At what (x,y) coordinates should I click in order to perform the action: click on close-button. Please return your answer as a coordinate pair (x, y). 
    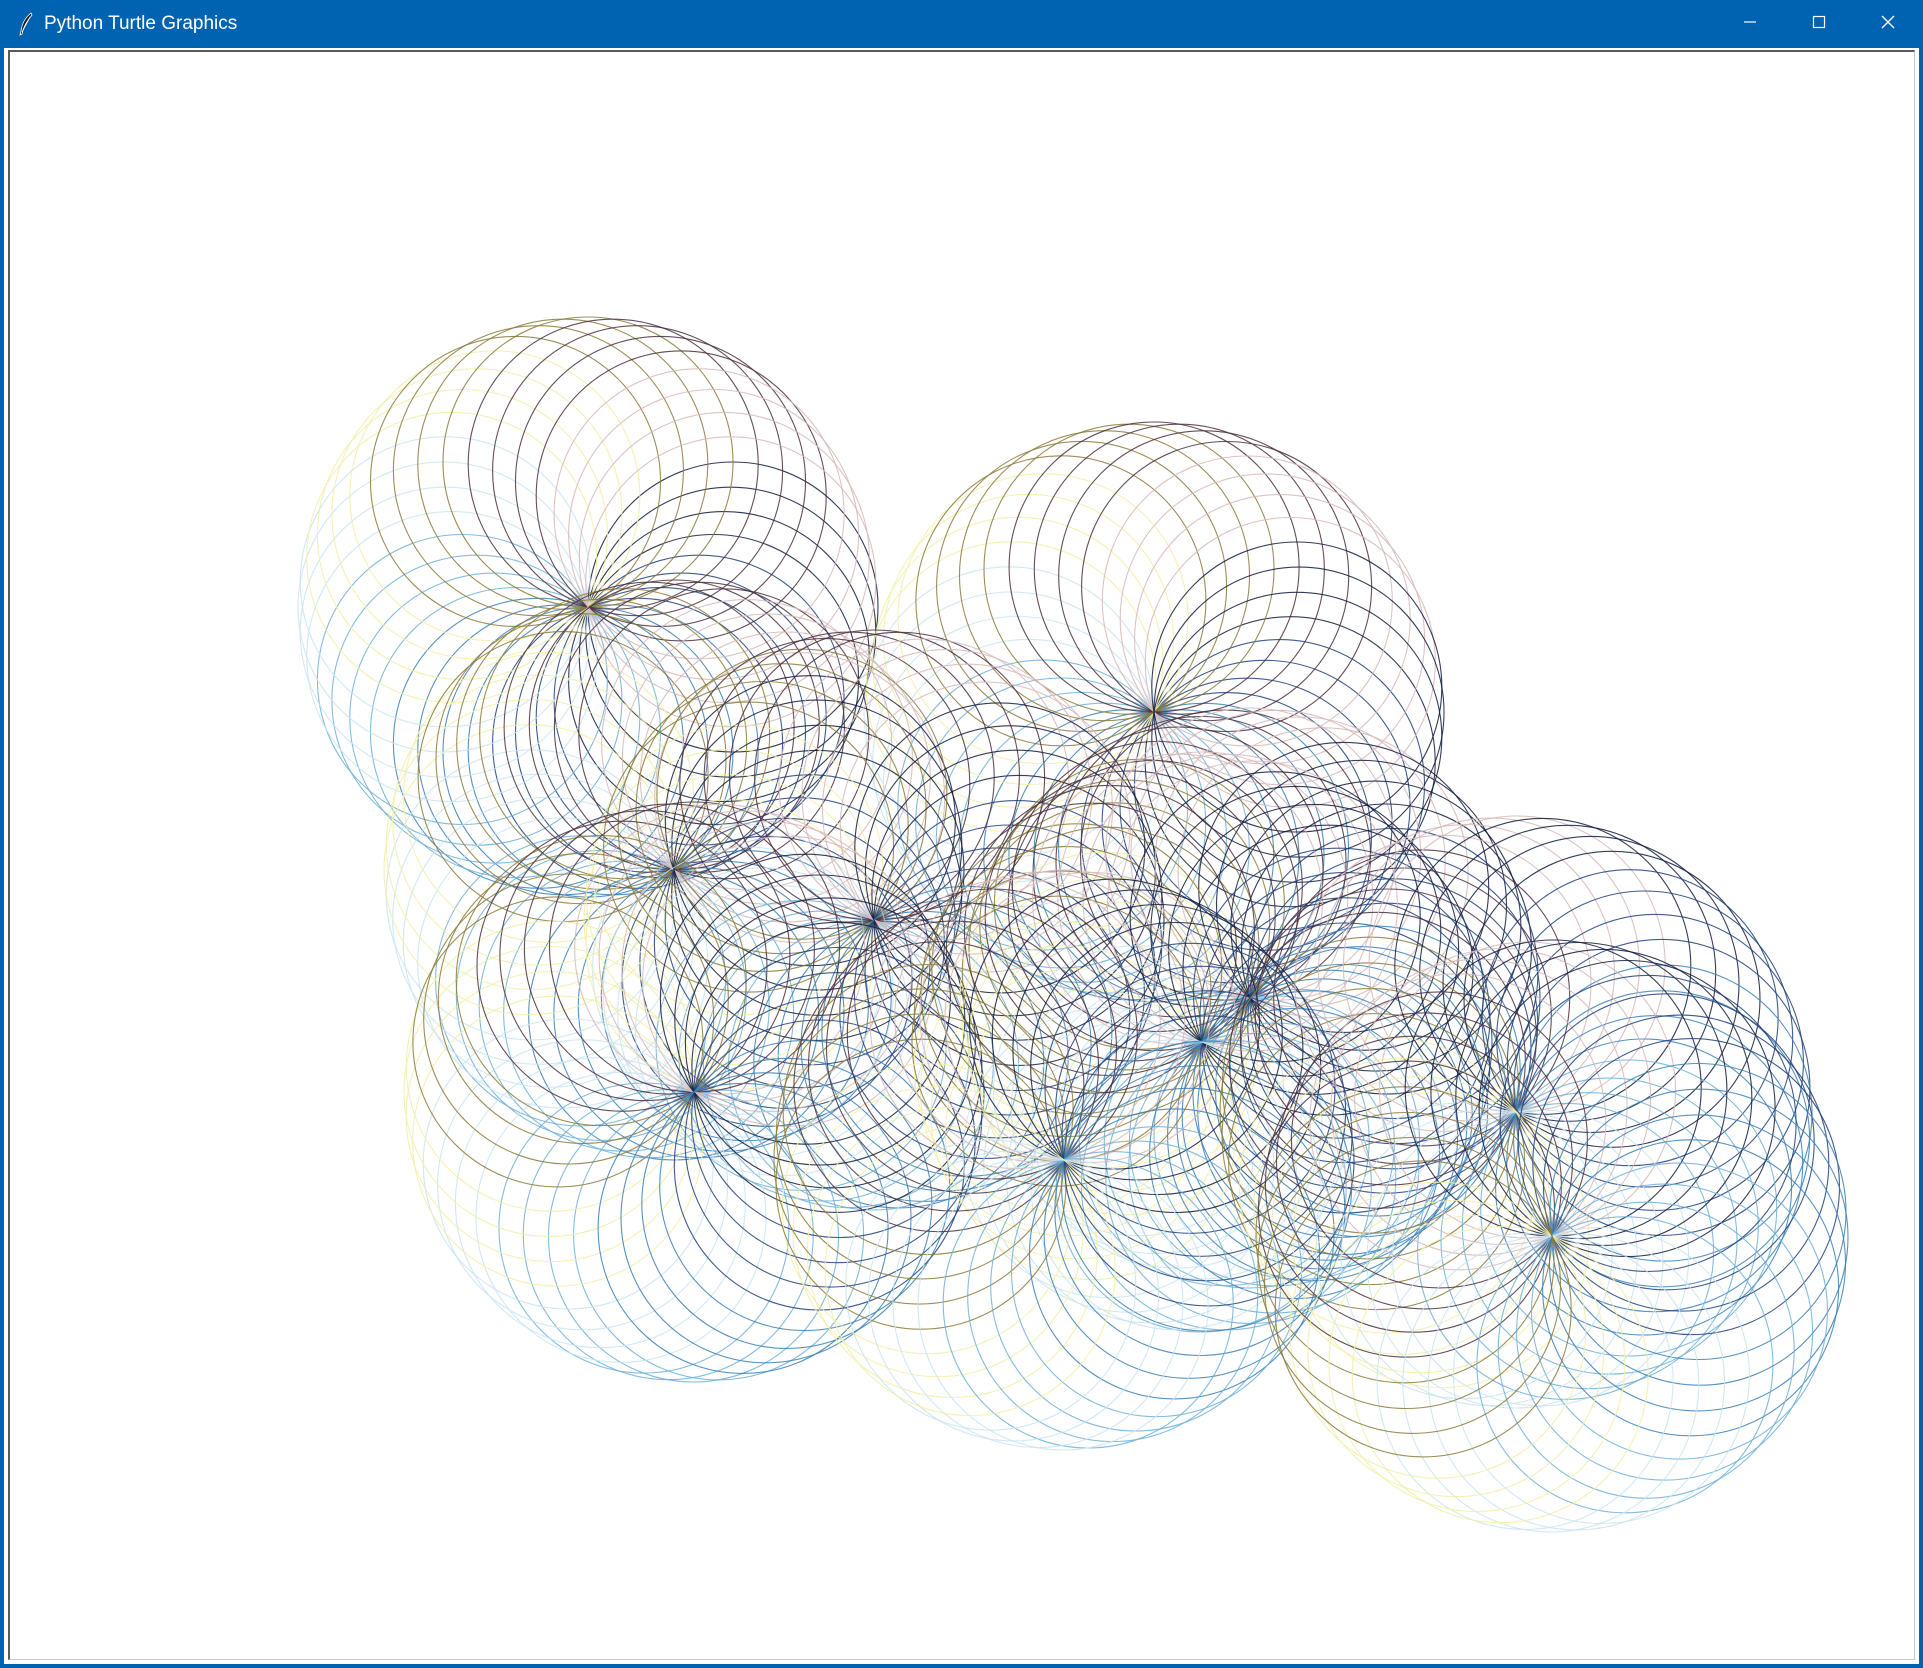
    Looking at the image, I should click on (1888, 24).